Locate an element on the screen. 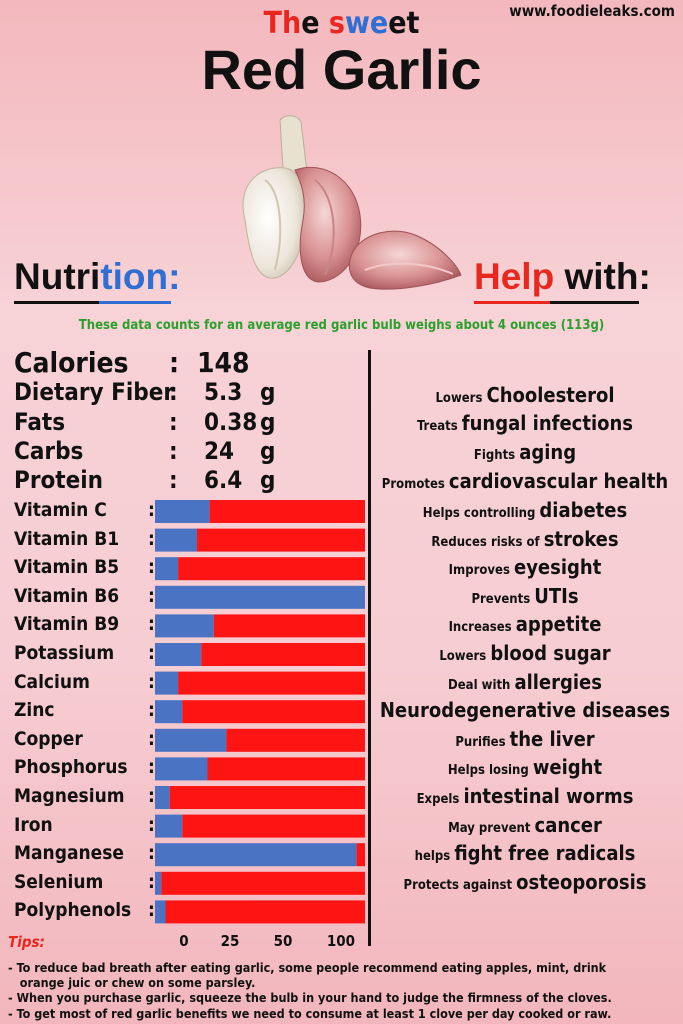  title-top: The sweet is located at coordinates (341, 23).